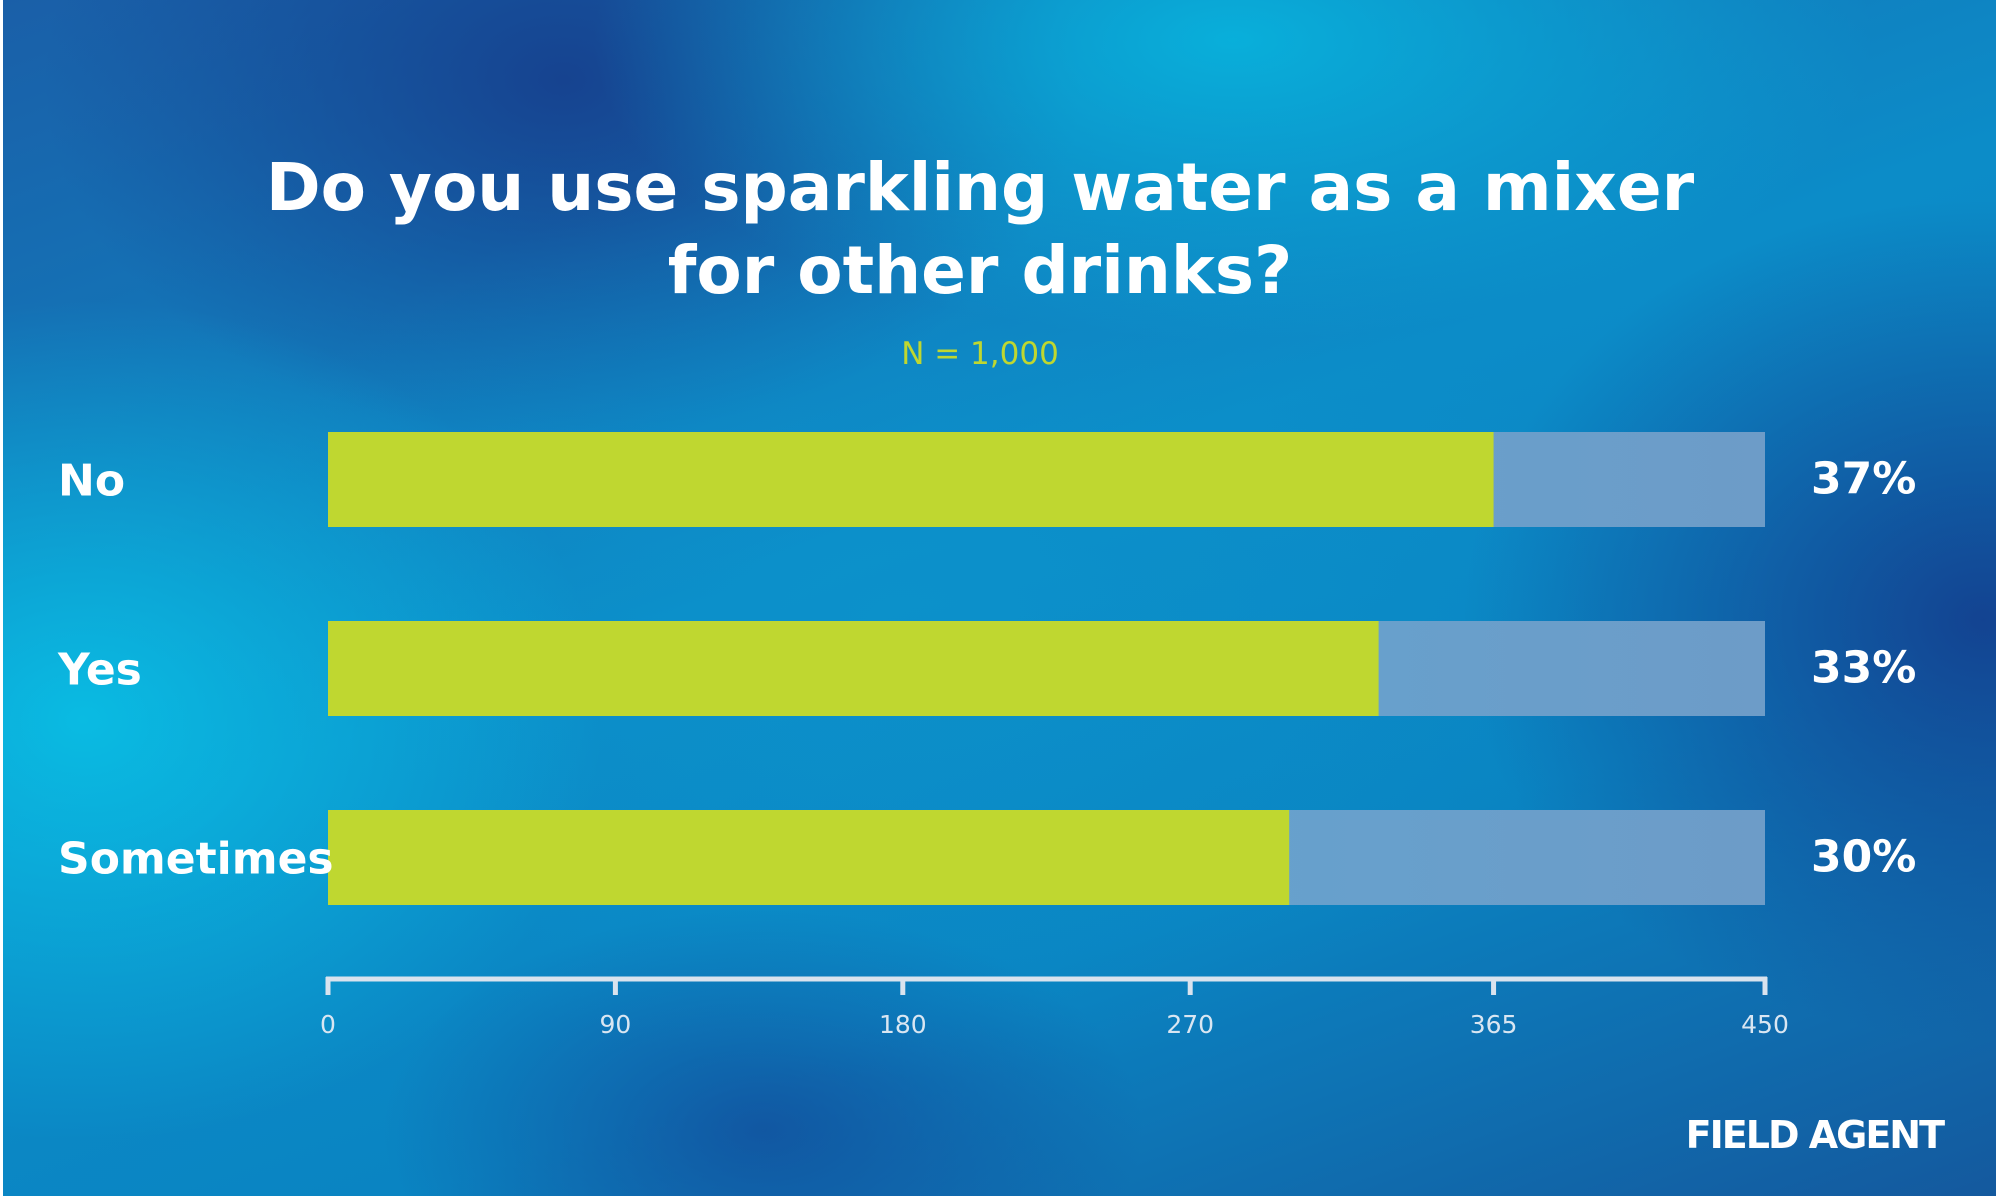 This screenshot has width=2000, height=1201. Describe the element at coordinates (1863, 857) in the screenshot. I see `value-label-sometimes: 30%` at that location.